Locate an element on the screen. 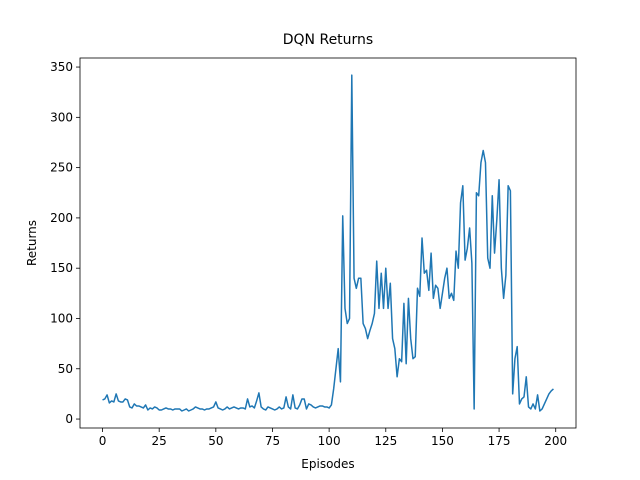 This screenshot has height=480, width=640. x-tick-label: 0 is located at coordinates (103, 441).